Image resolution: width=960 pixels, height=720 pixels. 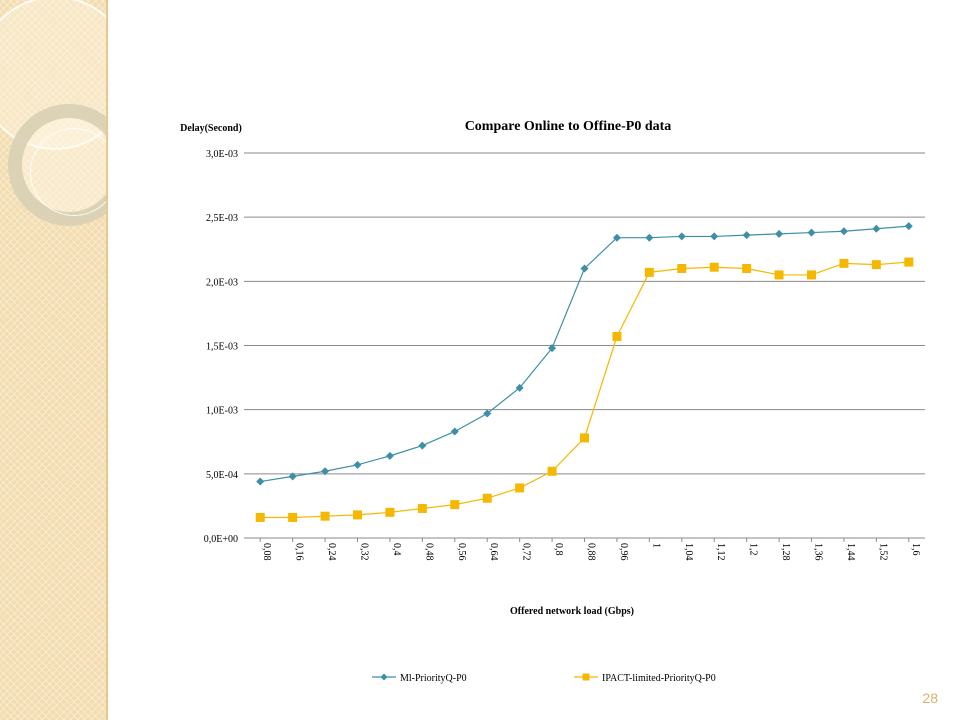 What do you see at coordinates (299, 552) in the screenshot?
I see `x-tick-label: 0,16` at bounding box center [299, 552].